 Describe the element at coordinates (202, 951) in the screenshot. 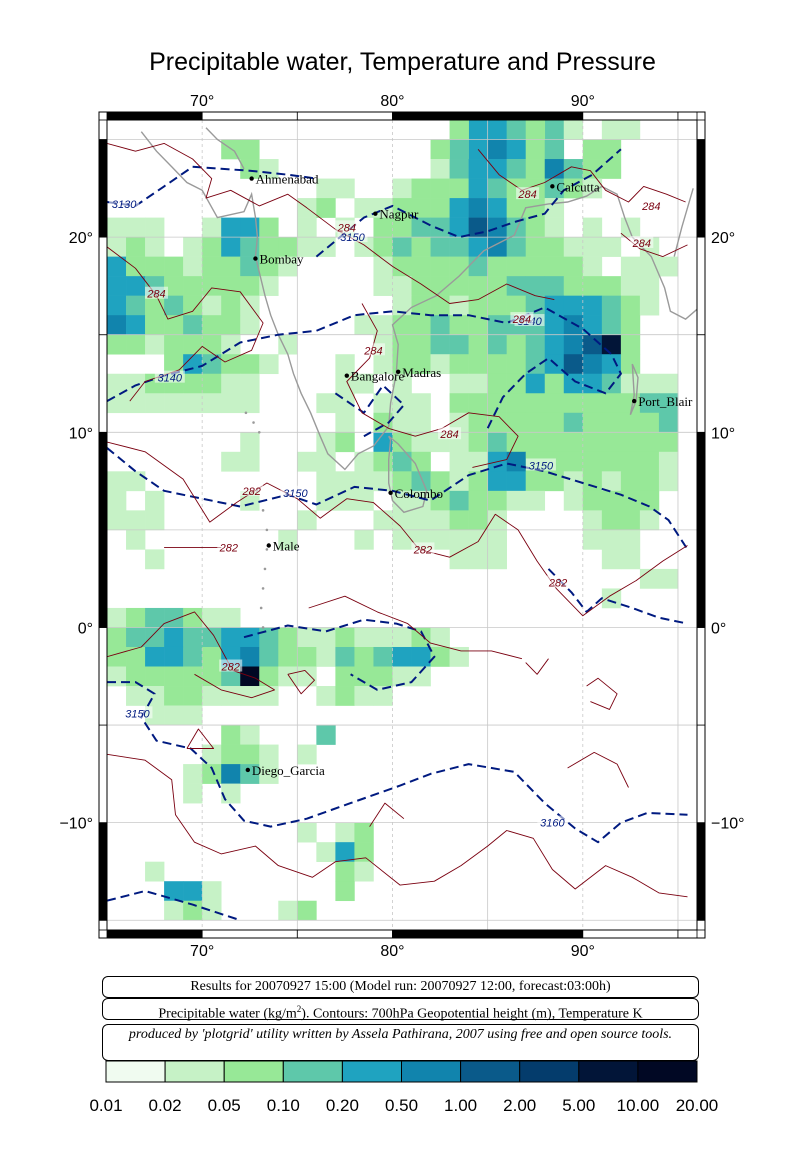

I see `lon-tick-label: 70°` at that location.